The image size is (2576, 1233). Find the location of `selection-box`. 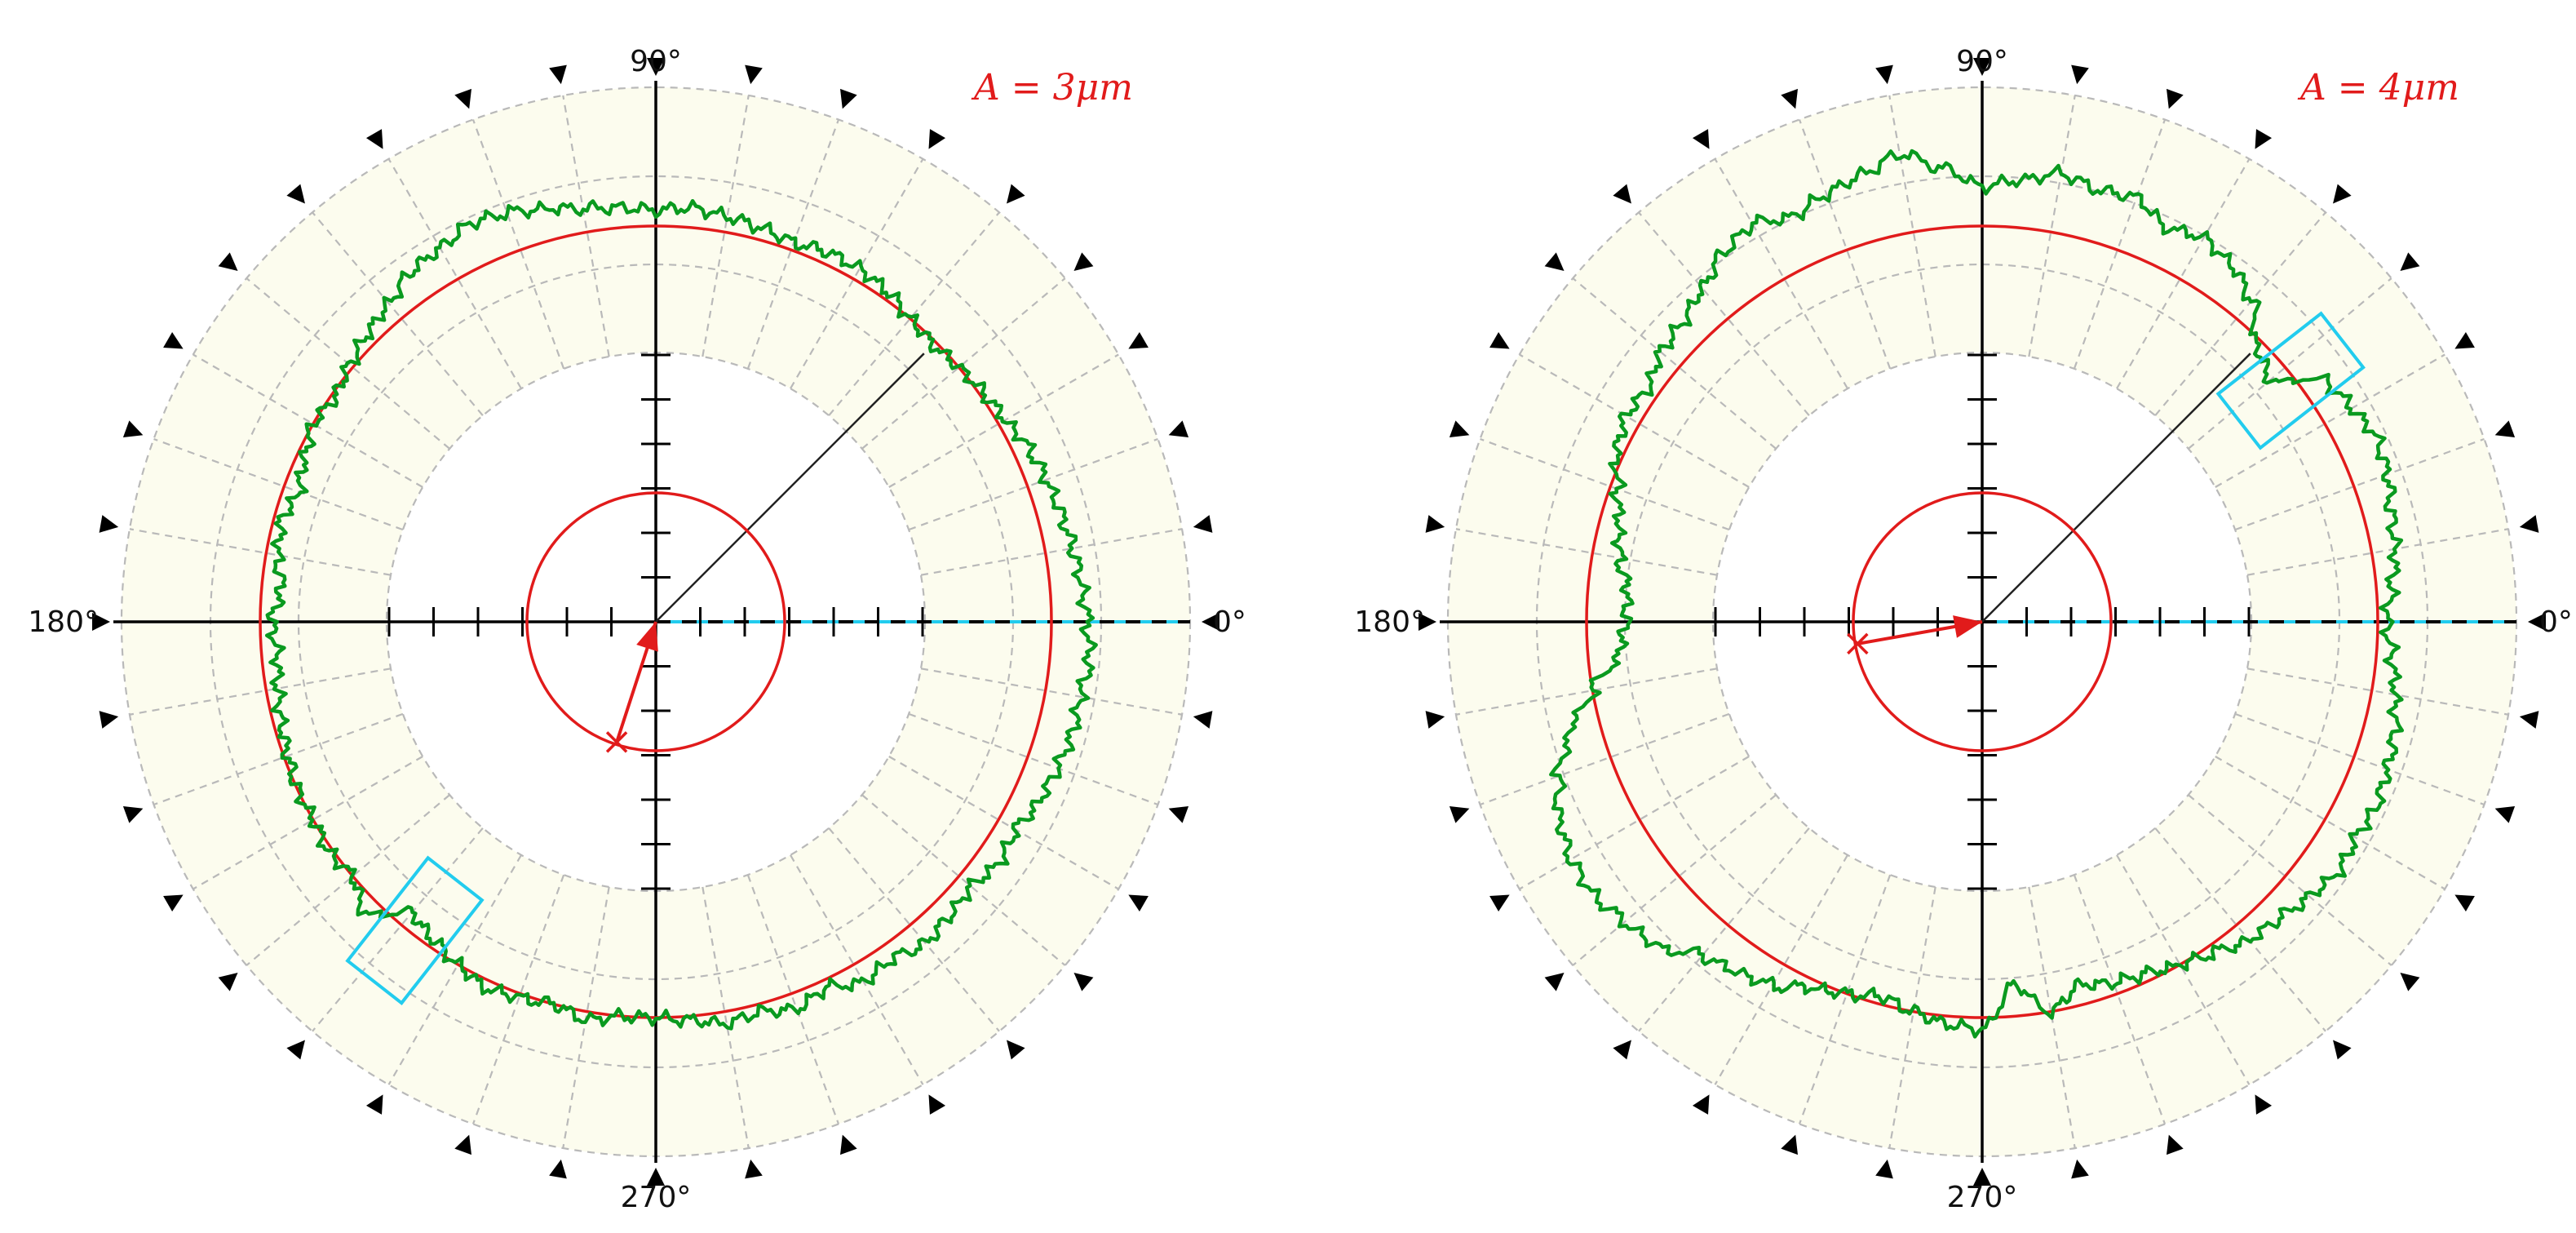

selection-box is located at coordinates (2290, 380).